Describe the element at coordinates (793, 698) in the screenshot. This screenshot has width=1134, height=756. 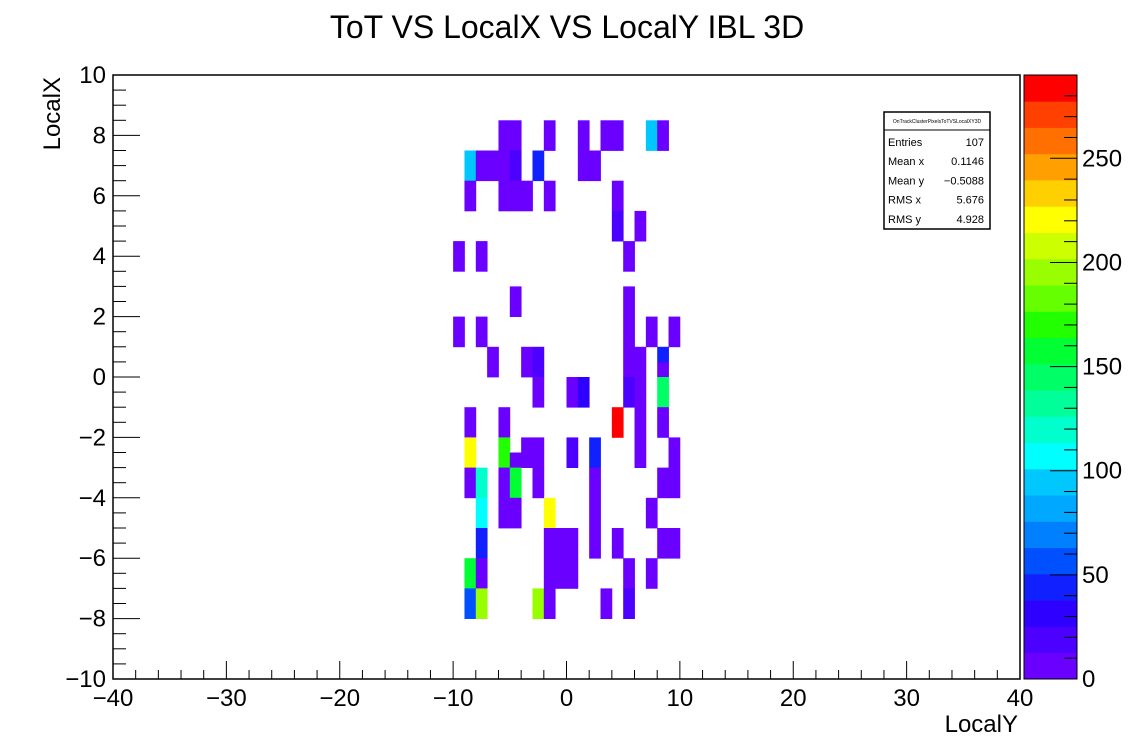
I see `x-tick-label: 20` at that location.